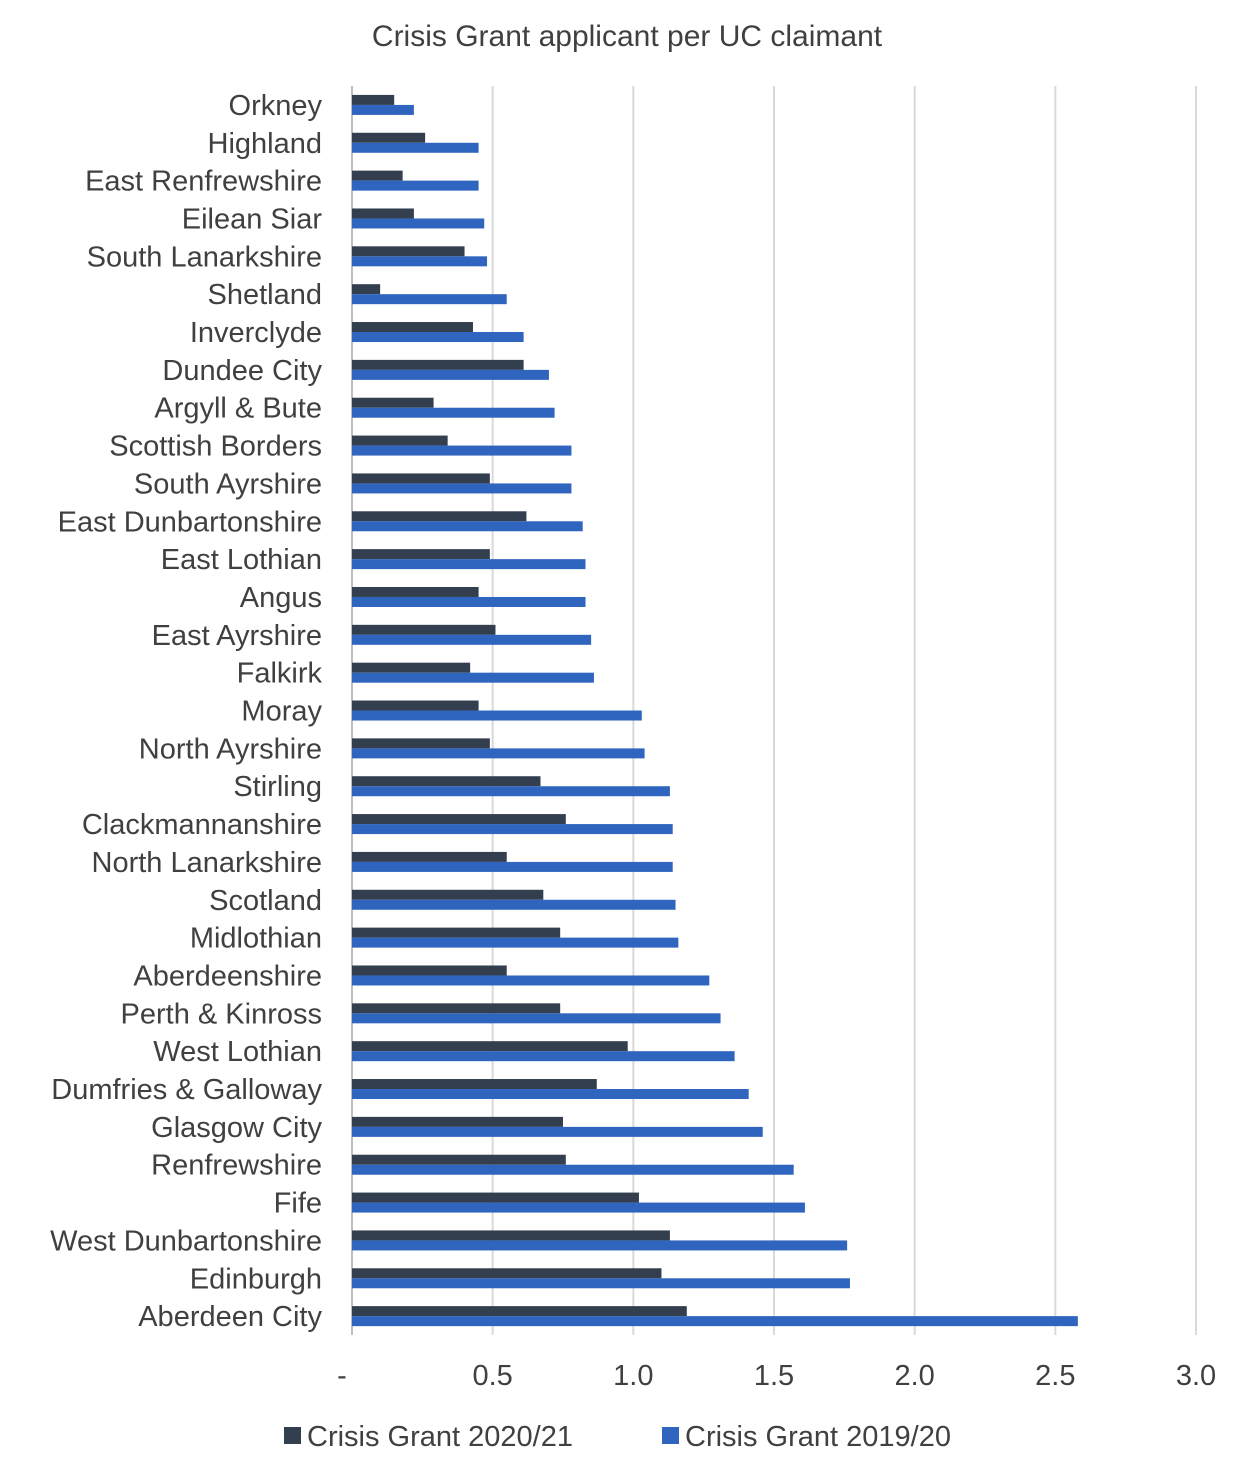 The image size is (1254, 1476). I want to click on x-tick-label: 3.0, so click(1196, 1376).